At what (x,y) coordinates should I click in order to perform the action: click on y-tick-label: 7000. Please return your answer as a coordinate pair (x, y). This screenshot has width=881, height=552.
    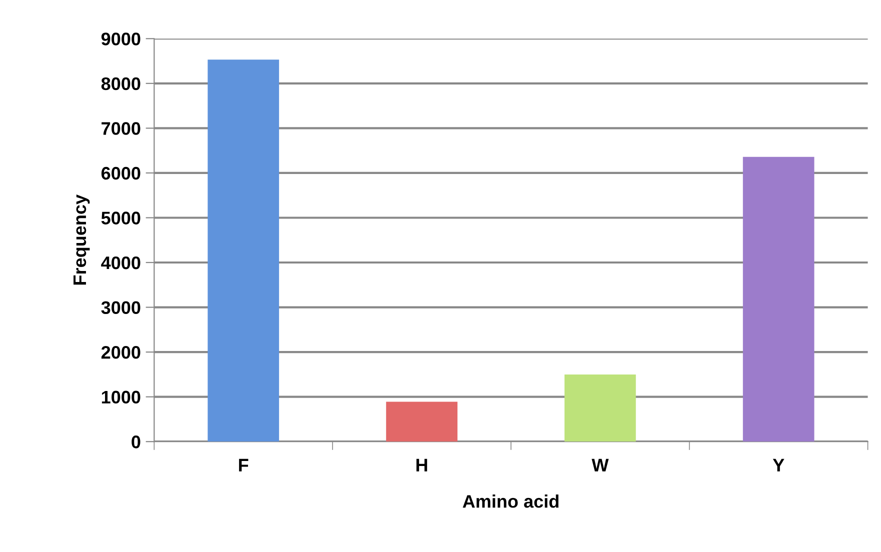
    Looking at the image, I should click on (121, 128).